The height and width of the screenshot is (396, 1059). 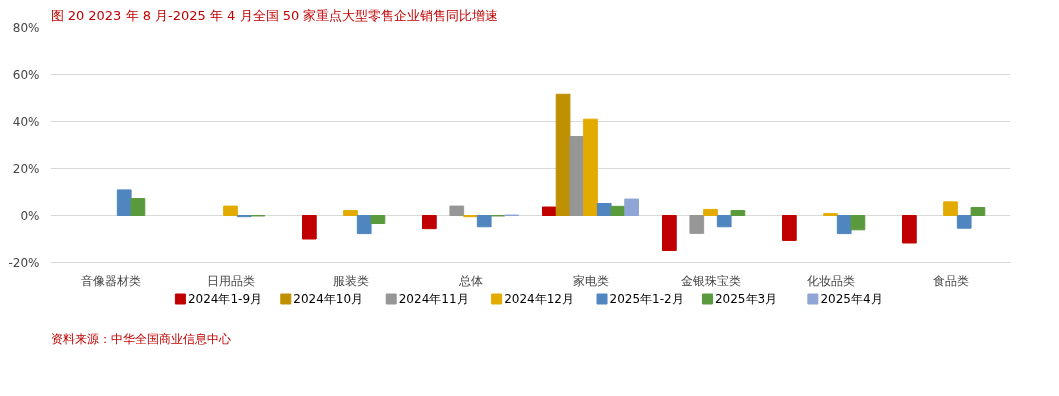 What do you see at coordinates (746, 299) in the screenshot?
I see `legend-label: 2025年3月` at bounding box center [746, 299].